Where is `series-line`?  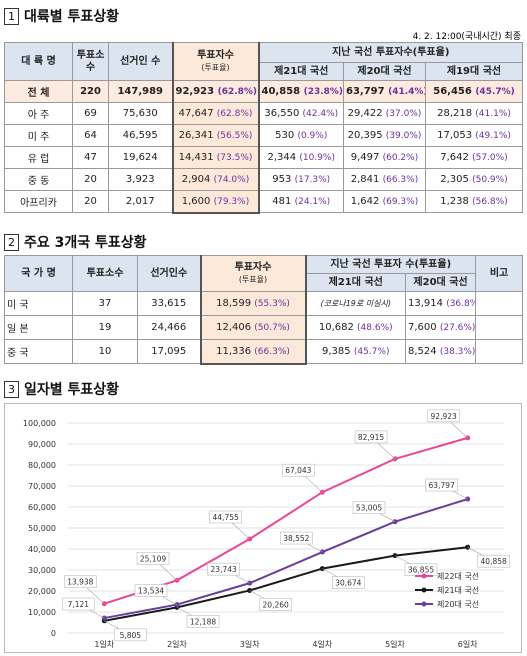
series-line is located at coordinates (286, 559).